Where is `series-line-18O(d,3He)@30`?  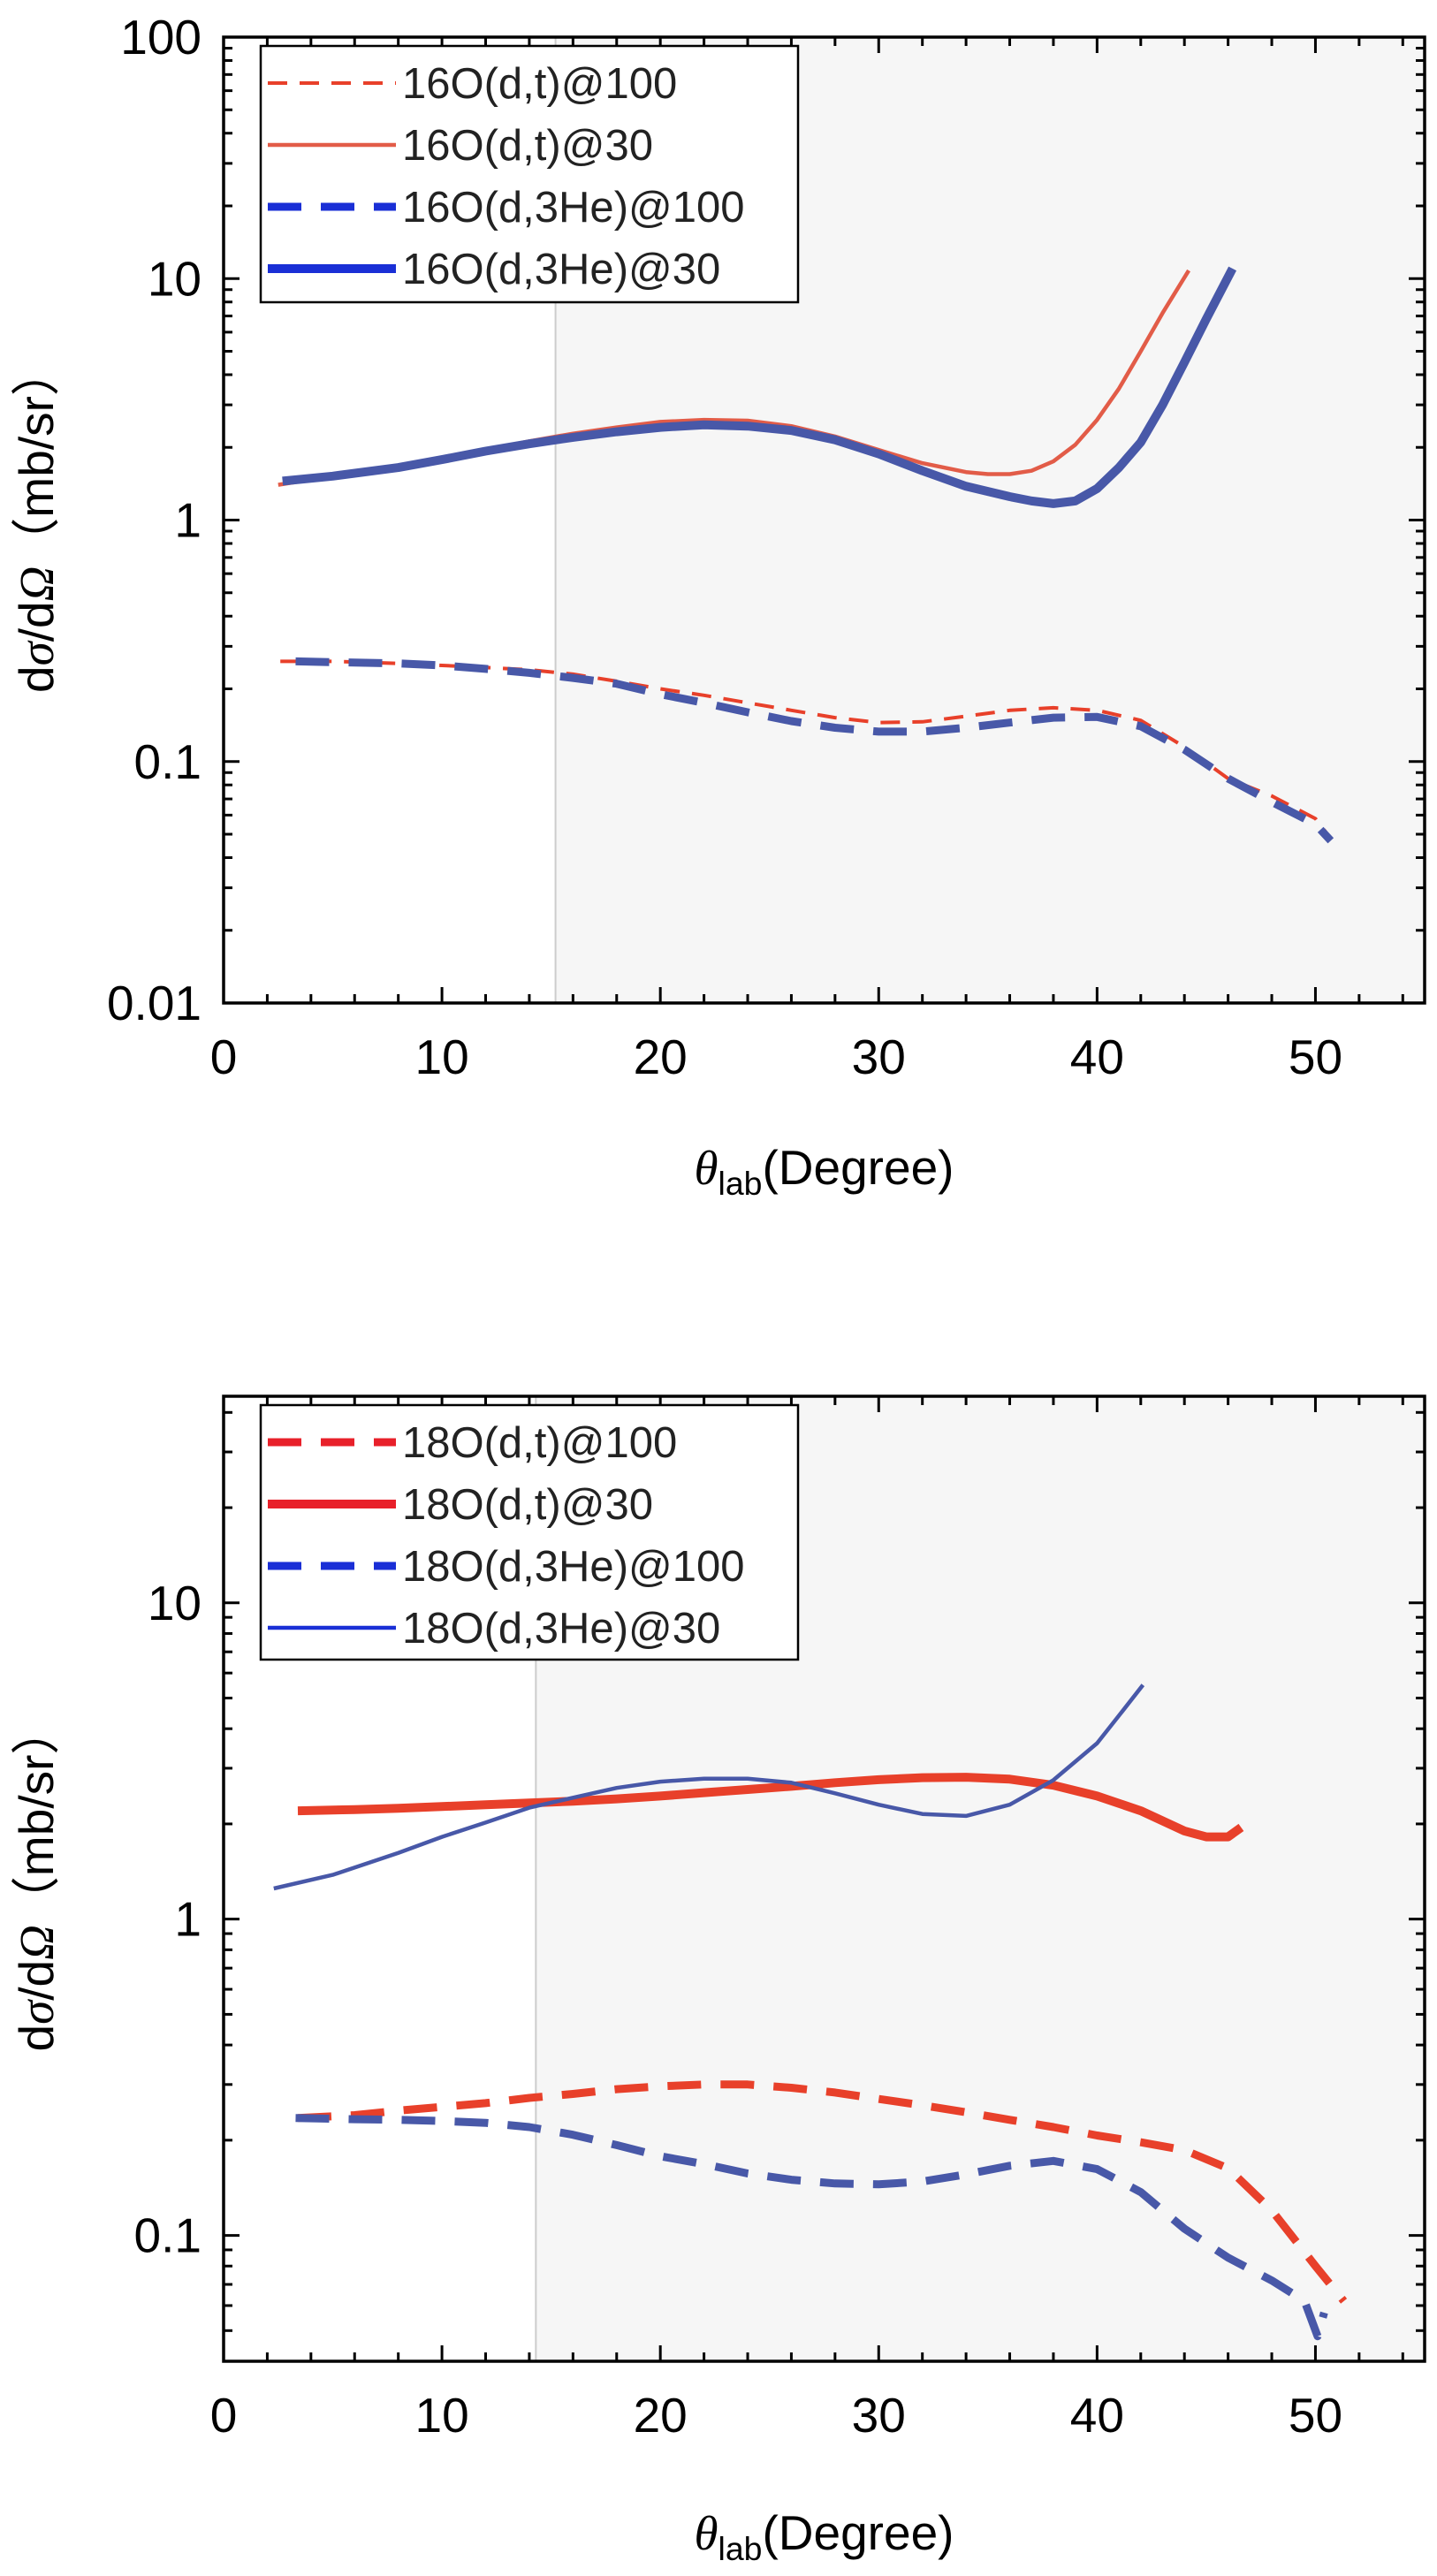 series-line-18O(d,3He)@30 is located at coordinates (709, 1787).